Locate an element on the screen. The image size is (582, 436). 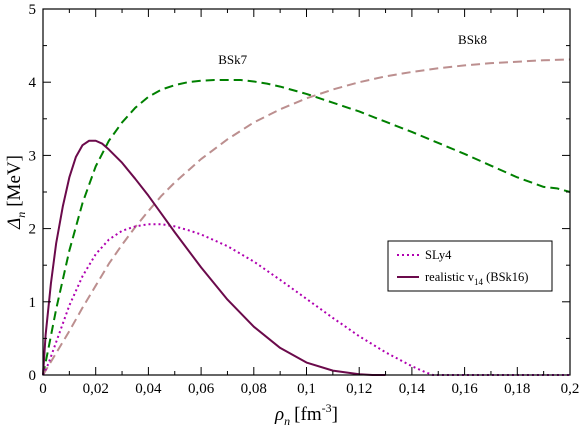
x-tick-label: 0,14 is located at coordinates (412, 389).